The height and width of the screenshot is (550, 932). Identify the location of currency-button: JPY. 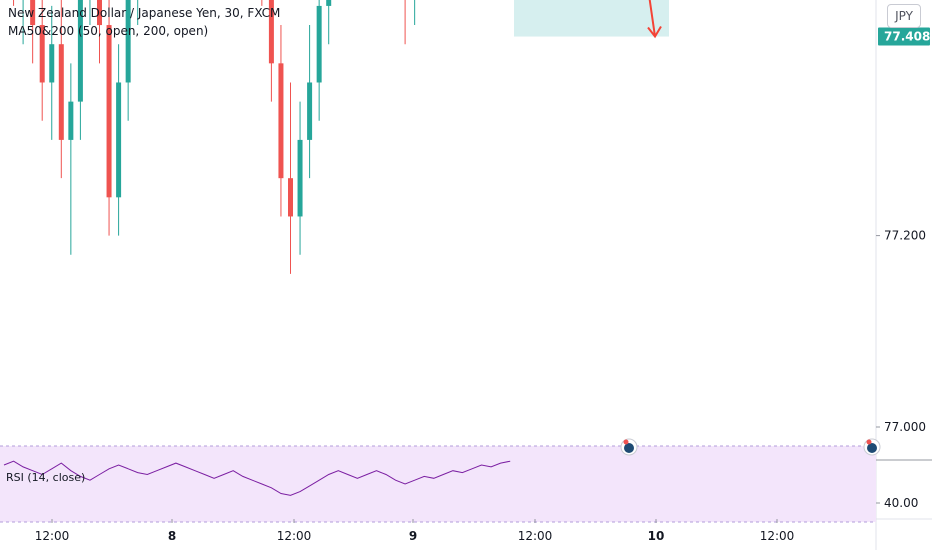
(904, 16).